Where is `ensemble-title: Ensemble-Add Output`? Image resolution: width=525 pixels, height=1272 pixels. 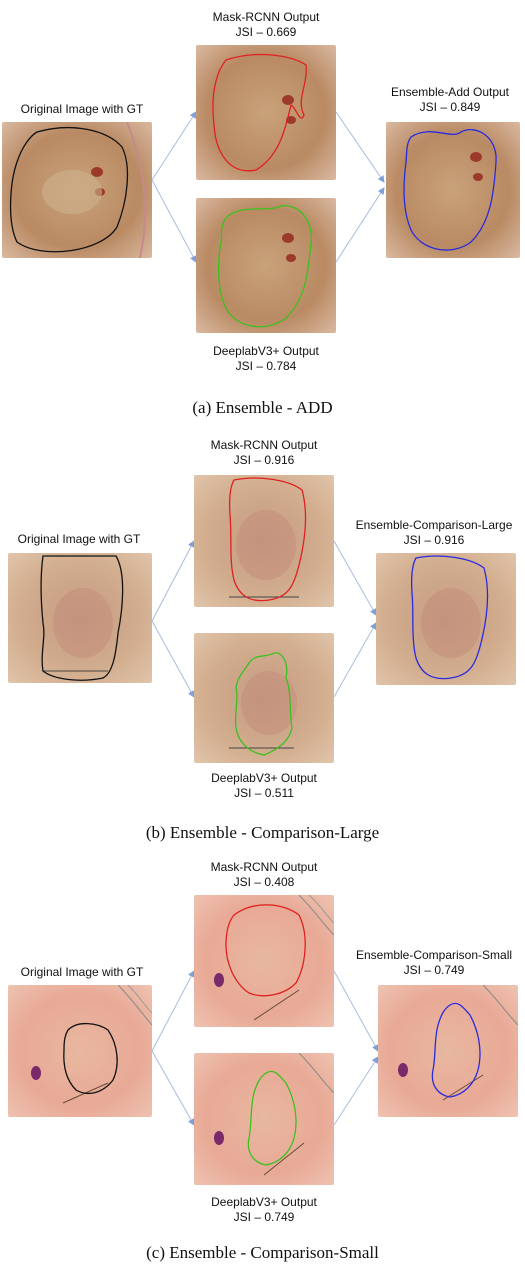 ensemble-title: Ensemble-Add Output is located at coordinates (450, 92).